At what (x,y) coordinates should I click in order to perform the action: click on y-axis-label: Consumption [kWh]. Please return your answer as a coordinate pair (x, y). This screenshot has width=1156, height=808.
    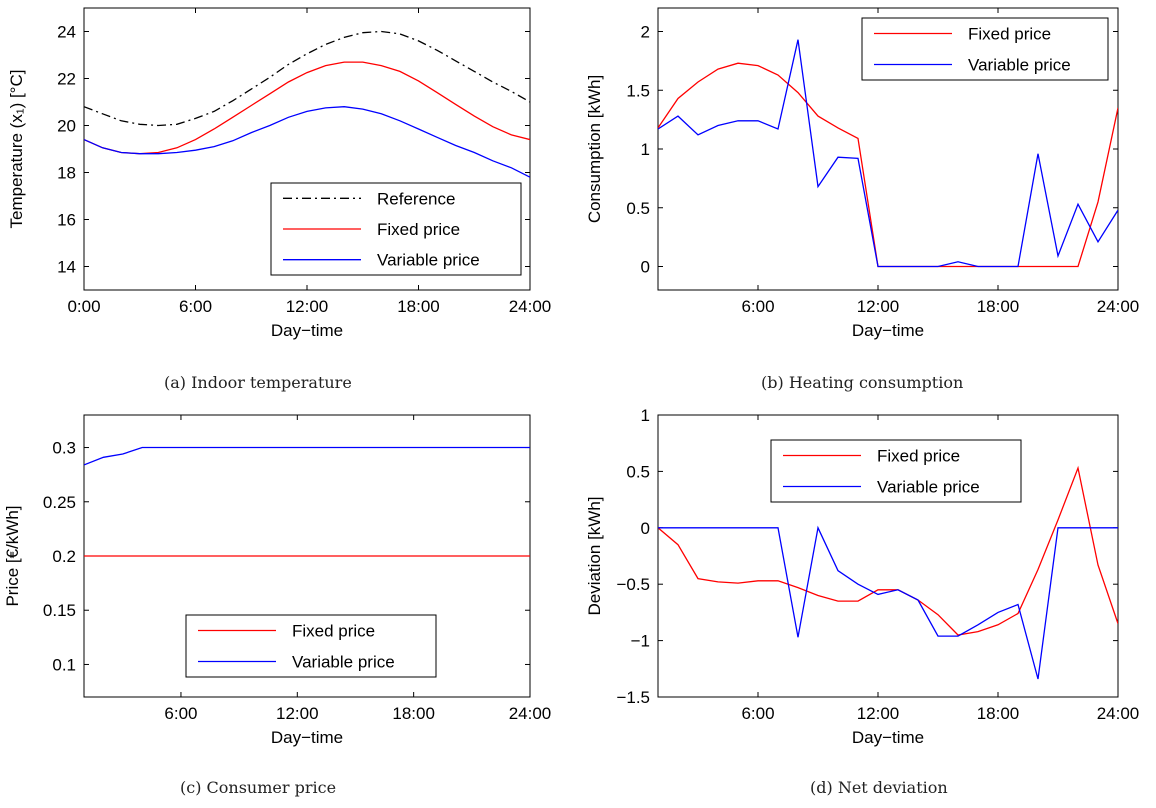
    Looking at the image, I should click on (594, 149).